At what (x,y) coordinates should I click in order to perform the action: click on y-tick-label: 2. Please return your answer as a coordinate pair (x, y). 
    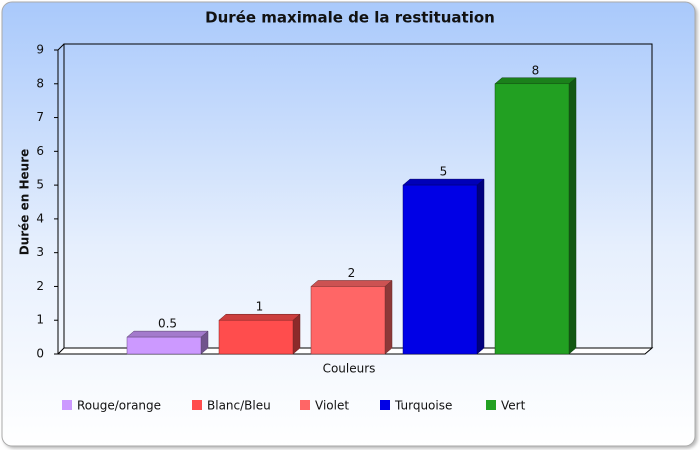
    Looking at the image, I should click on (40, 286).